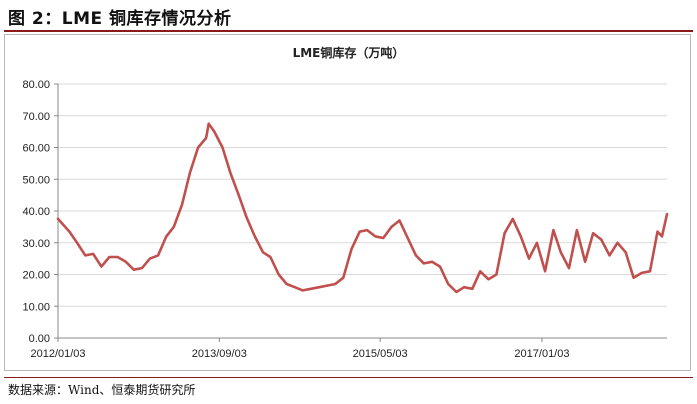 The width and height of the screenshot is (697, 404). I want to click on y-tick-label: 10.00, so click(36, 307).